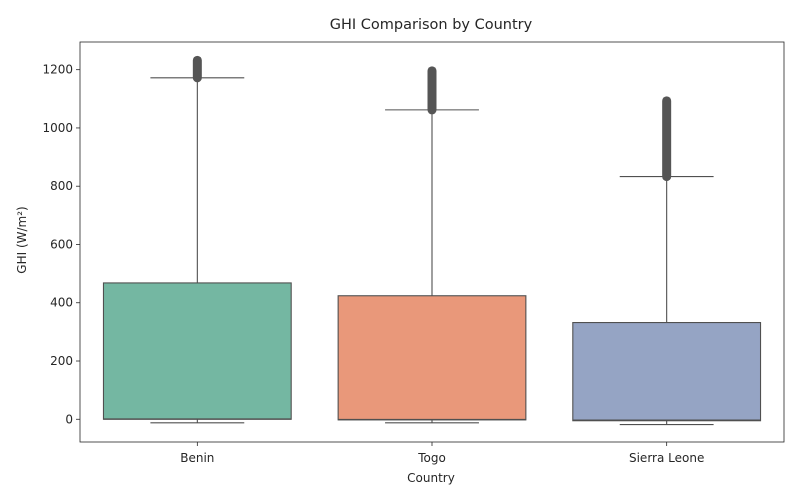  Describe the element at coordinates (57, 70) in the screenshot. I see `y-tick-label: 1200` at that location.